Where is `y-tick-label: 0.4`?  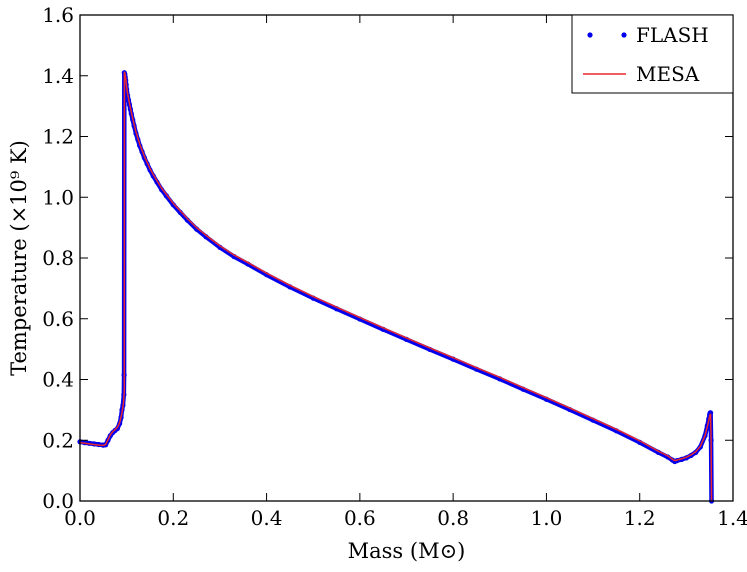 y-tick-label: 0.4 is located at coordinates (58, 380).